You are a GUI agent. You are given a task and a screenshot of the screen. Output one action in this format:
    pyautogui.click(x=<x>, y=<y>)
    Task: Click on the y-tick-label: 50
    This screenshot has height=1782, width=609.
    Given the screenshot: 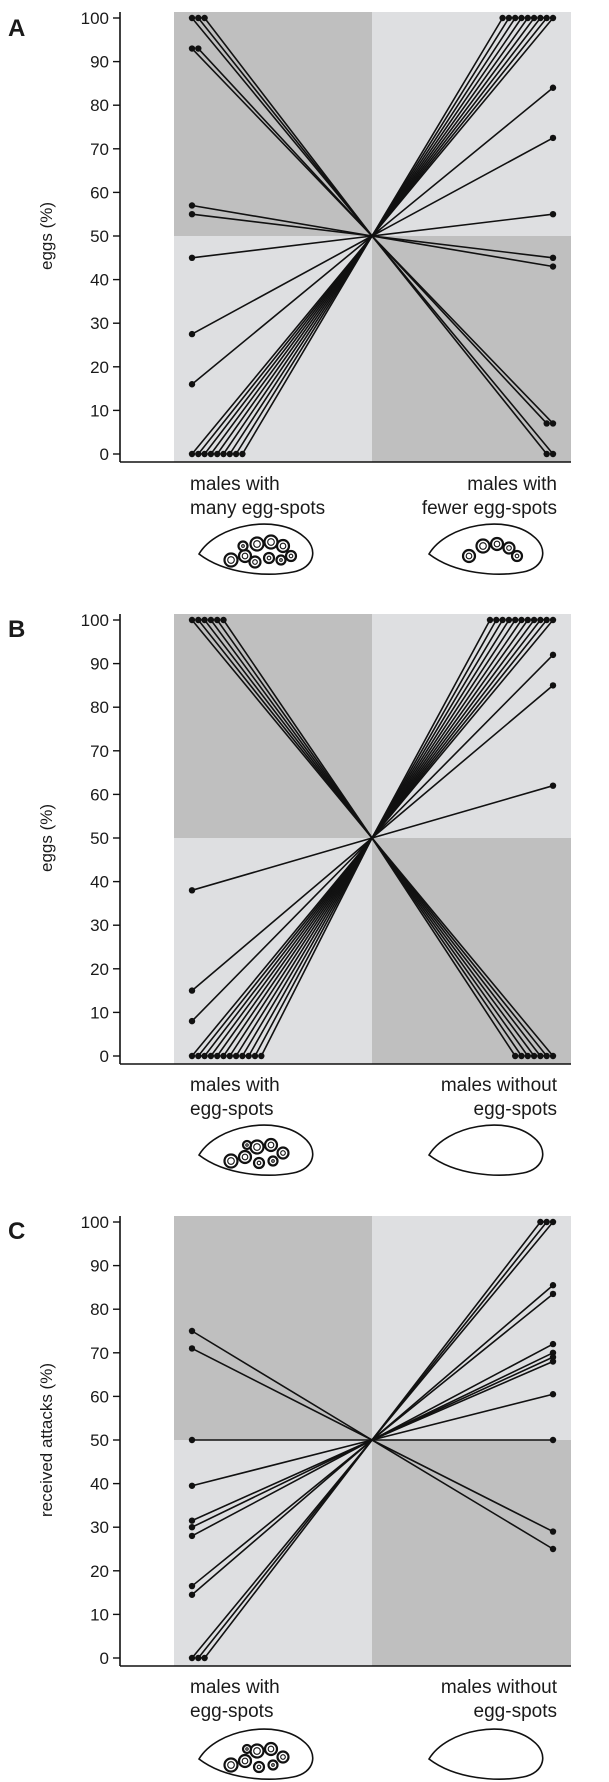 What is the action you would take?
    pyautogui.click(x=99, y=838)
    